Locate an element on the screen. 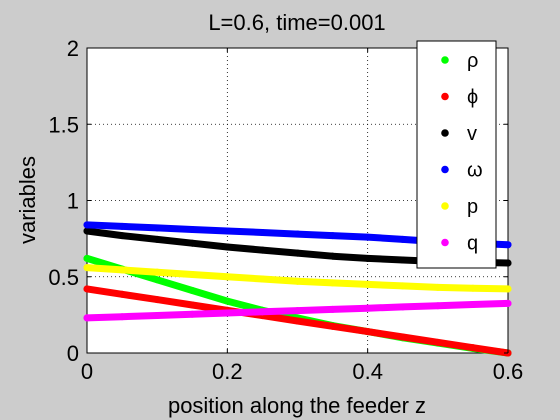 The width and height of the screenshot is (560, 420). x-tick-label: 0 is located at coordinates (87, 371).